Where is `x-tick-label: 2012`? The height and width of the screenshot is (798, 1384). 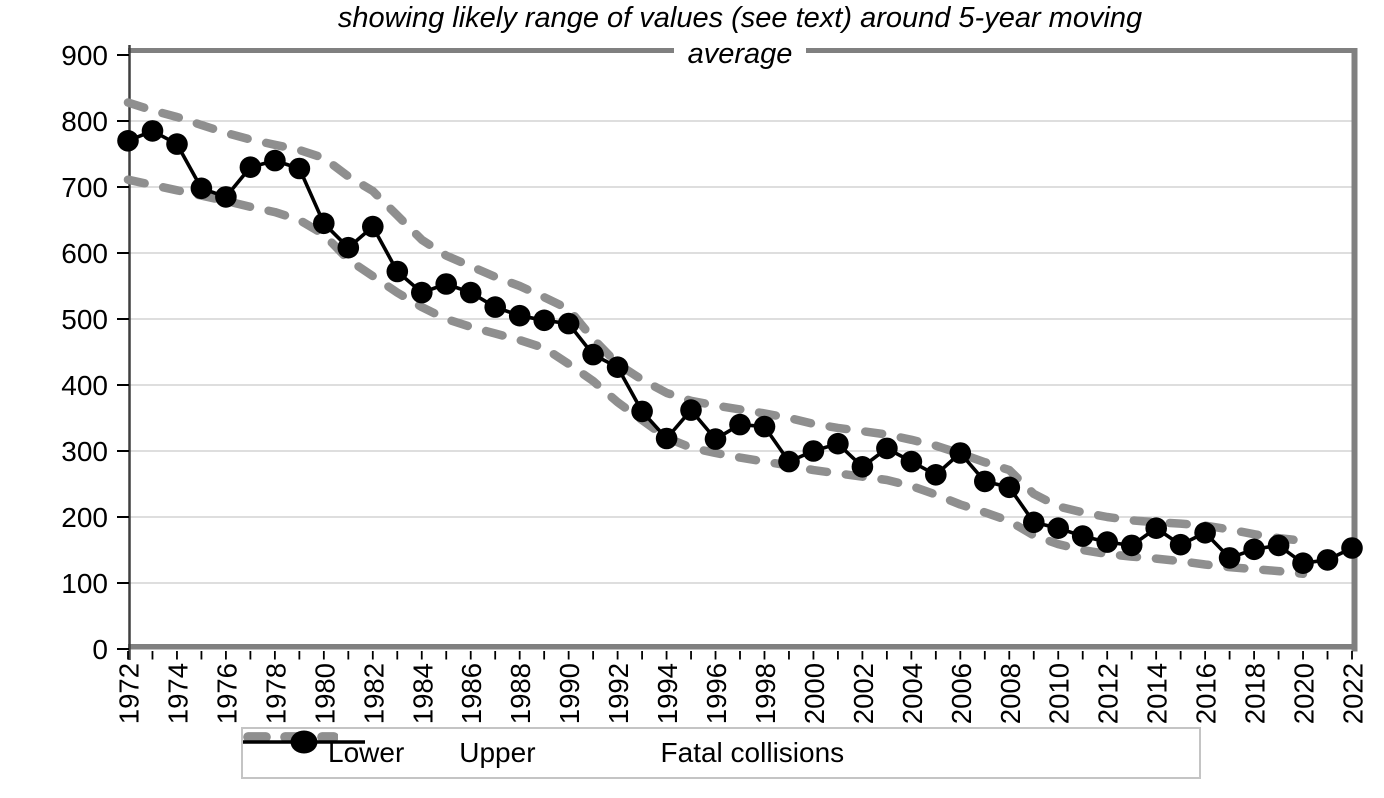
x-tick-label: 2012 is located at coordinates (1108, 693).